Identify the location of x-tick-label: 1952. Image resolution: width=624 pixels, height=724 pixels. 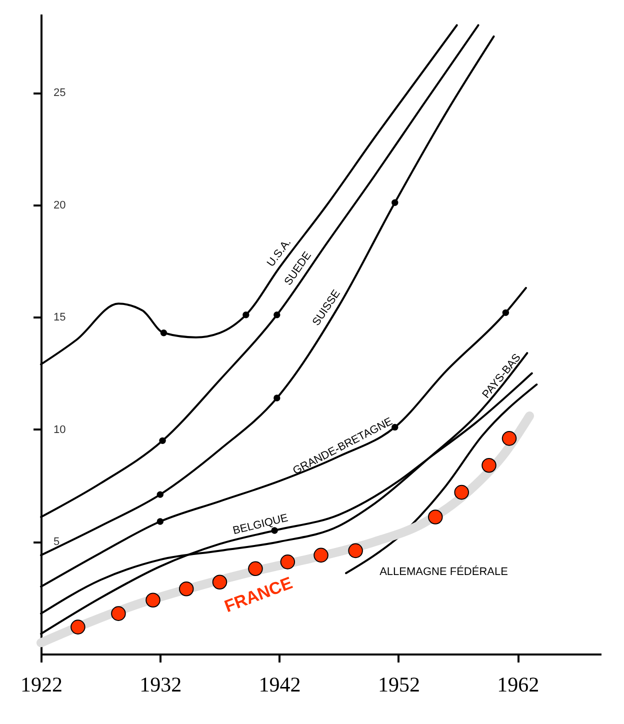
(399, 684).